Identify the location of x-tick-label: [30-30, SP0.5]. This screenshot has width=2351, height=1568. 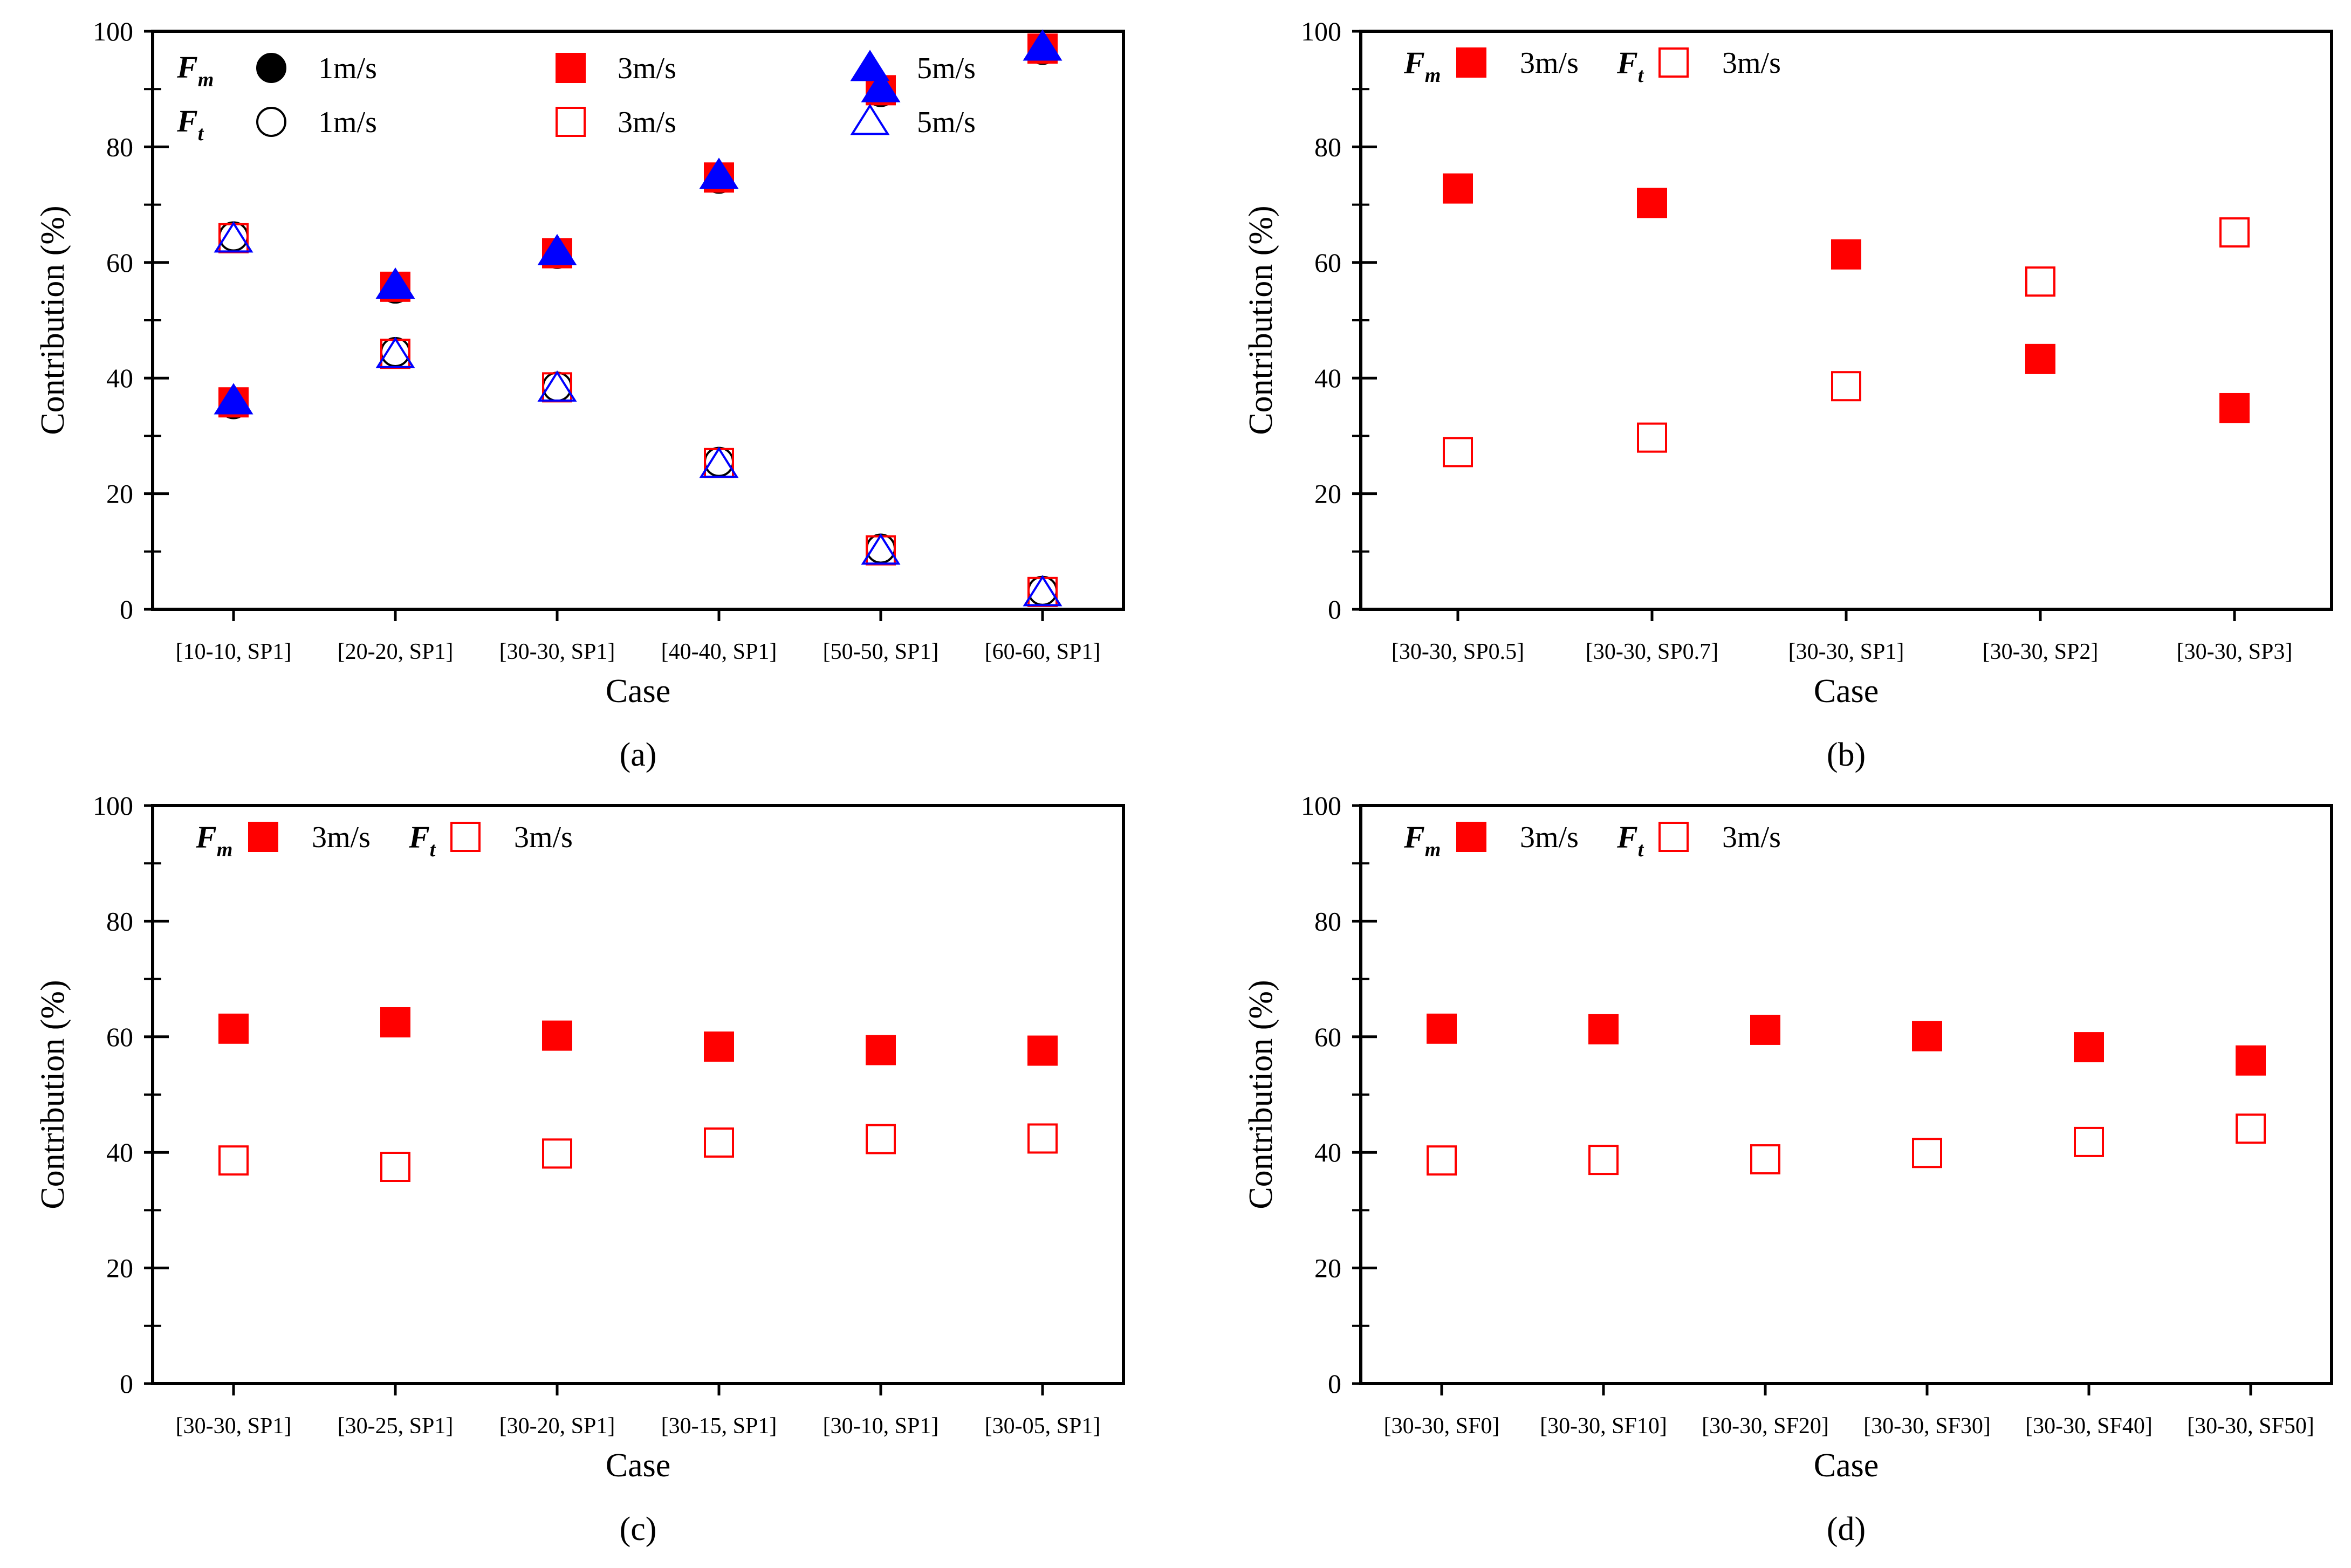
(1458, 651).